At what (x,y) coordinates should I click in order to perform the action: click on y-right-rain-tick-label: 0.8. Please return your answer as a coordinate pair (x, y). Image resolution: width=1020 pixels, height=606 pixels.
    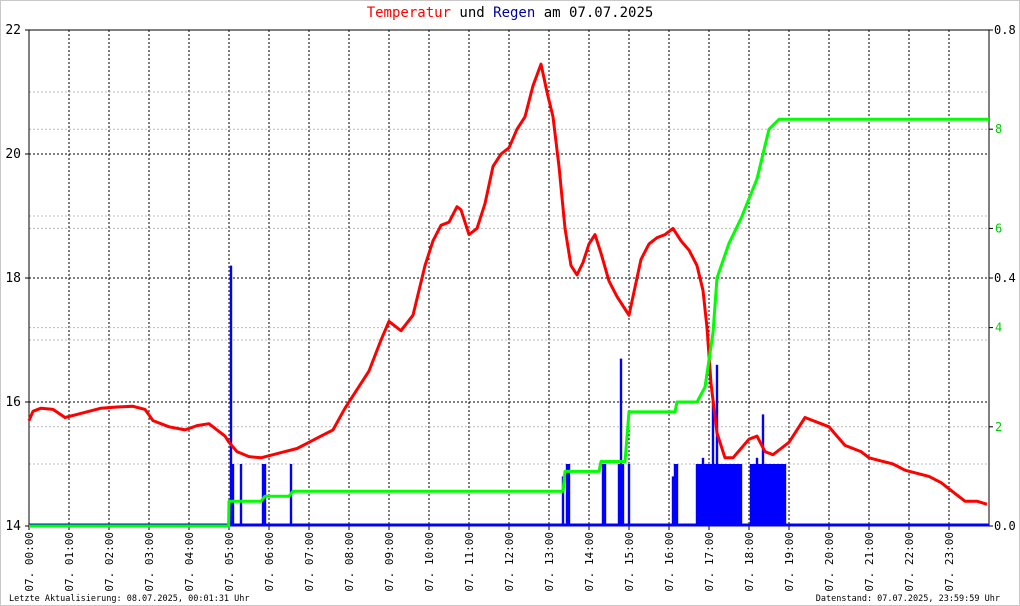
    Looking at the image, I should click on (1005, 30).